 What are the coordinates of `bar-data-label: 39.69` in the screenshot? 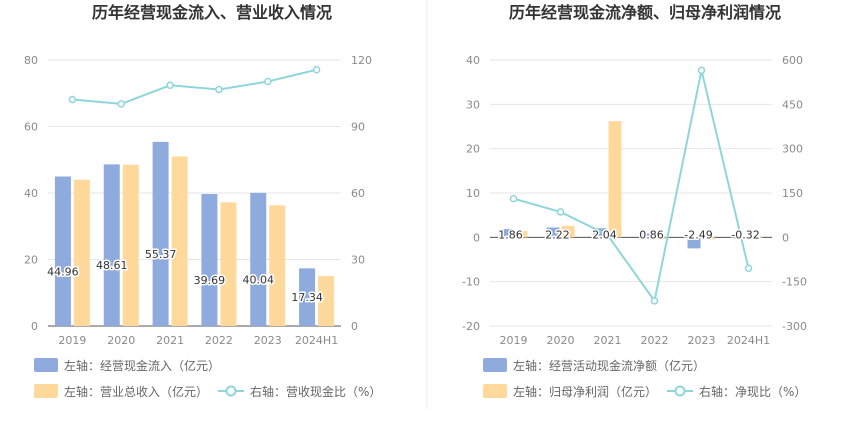 It's located at (210, 280).